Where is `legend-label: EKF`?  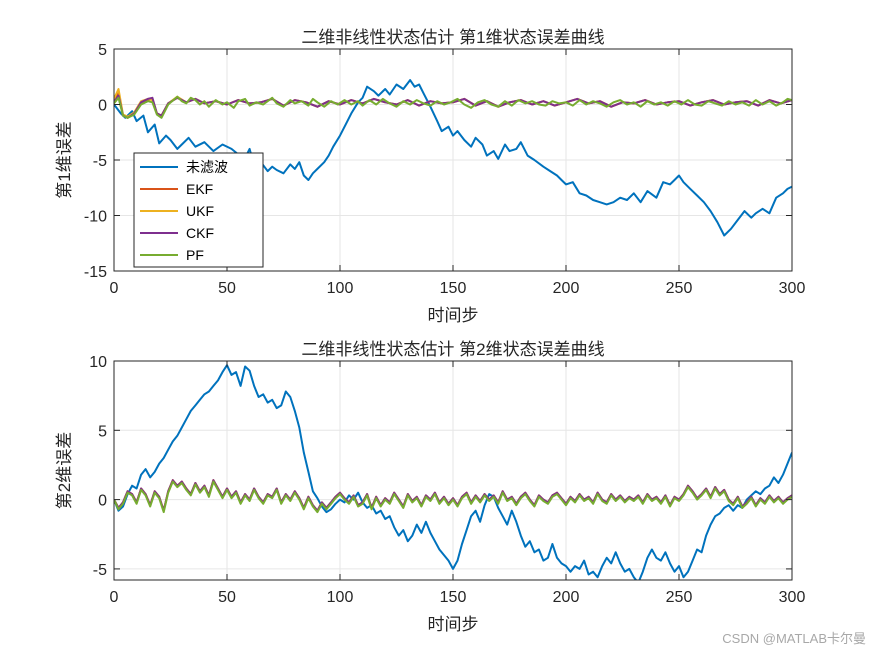
legend-label: EKF is located at coordinates (199, 189).